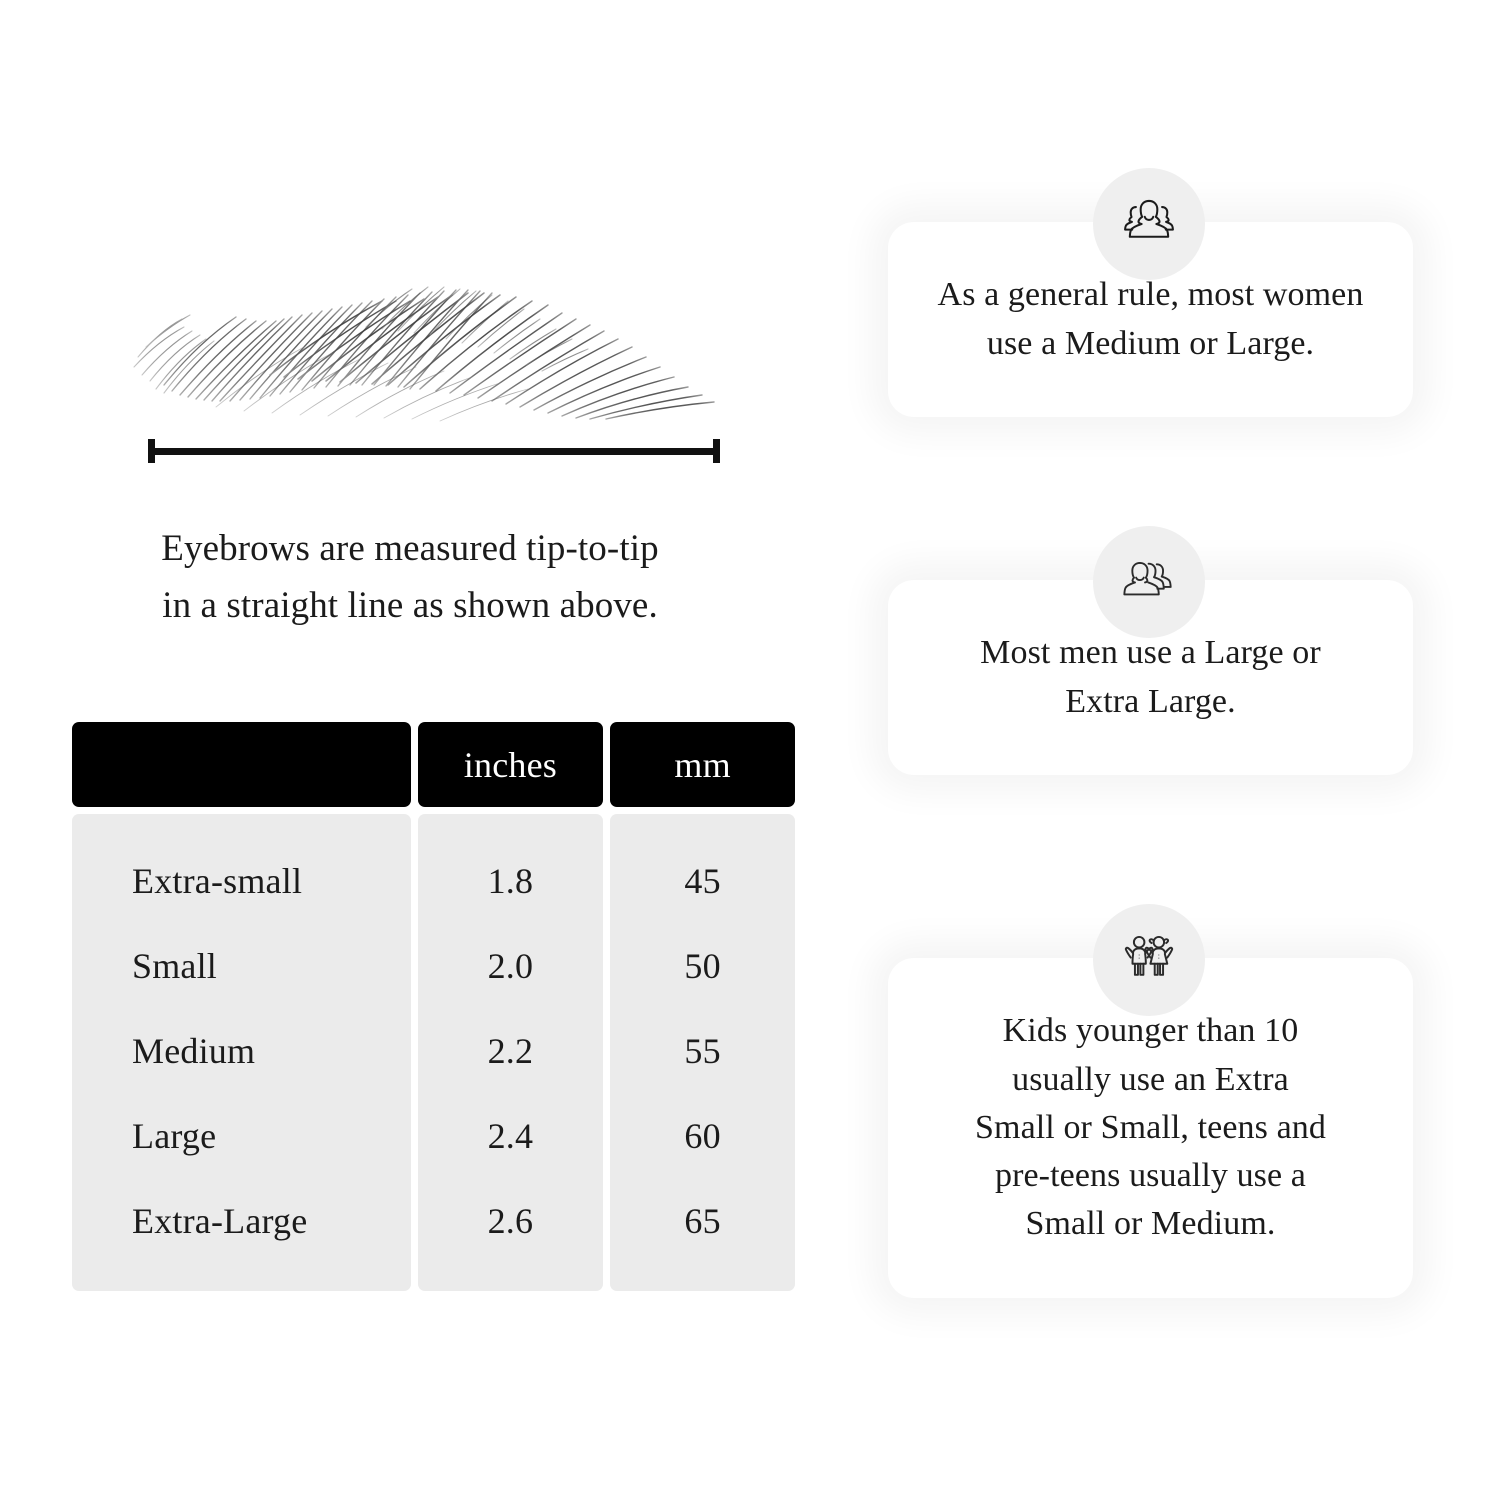  What do you see at coordinates (702, 1135) in the screenshot?
I see `table-cell-mm: 60` at bounding box center [702, 1135].